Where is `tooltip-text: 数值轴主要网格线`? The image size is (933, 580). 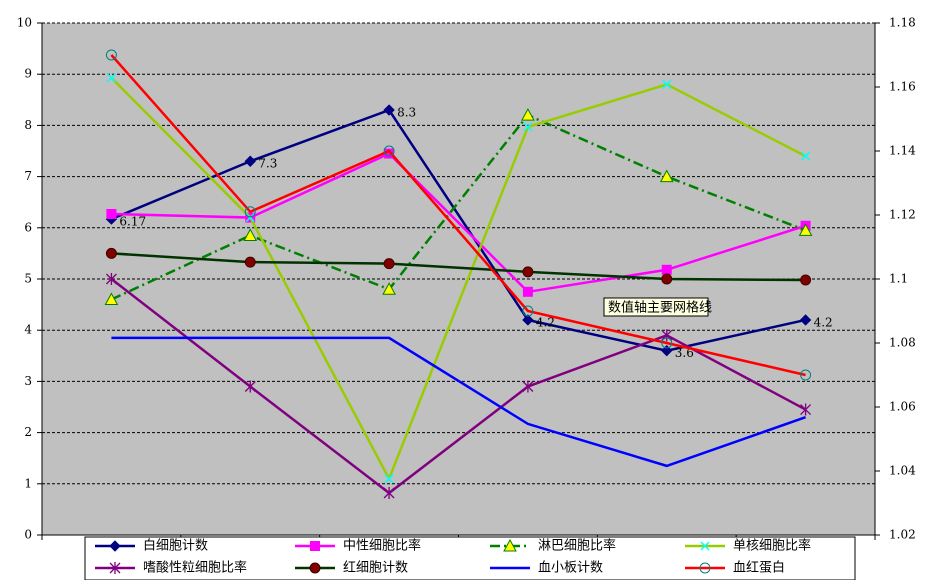
tooltip-text: 数值轴主要网格线 is located at coordinates (660, 308).